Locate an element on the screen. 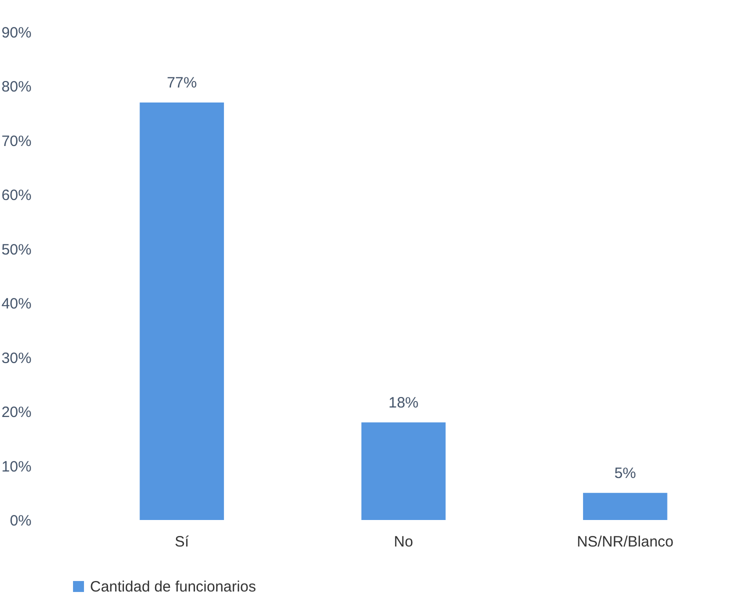  legend-label: Cantidad de funcionarios is located at coordinates (173, 587).